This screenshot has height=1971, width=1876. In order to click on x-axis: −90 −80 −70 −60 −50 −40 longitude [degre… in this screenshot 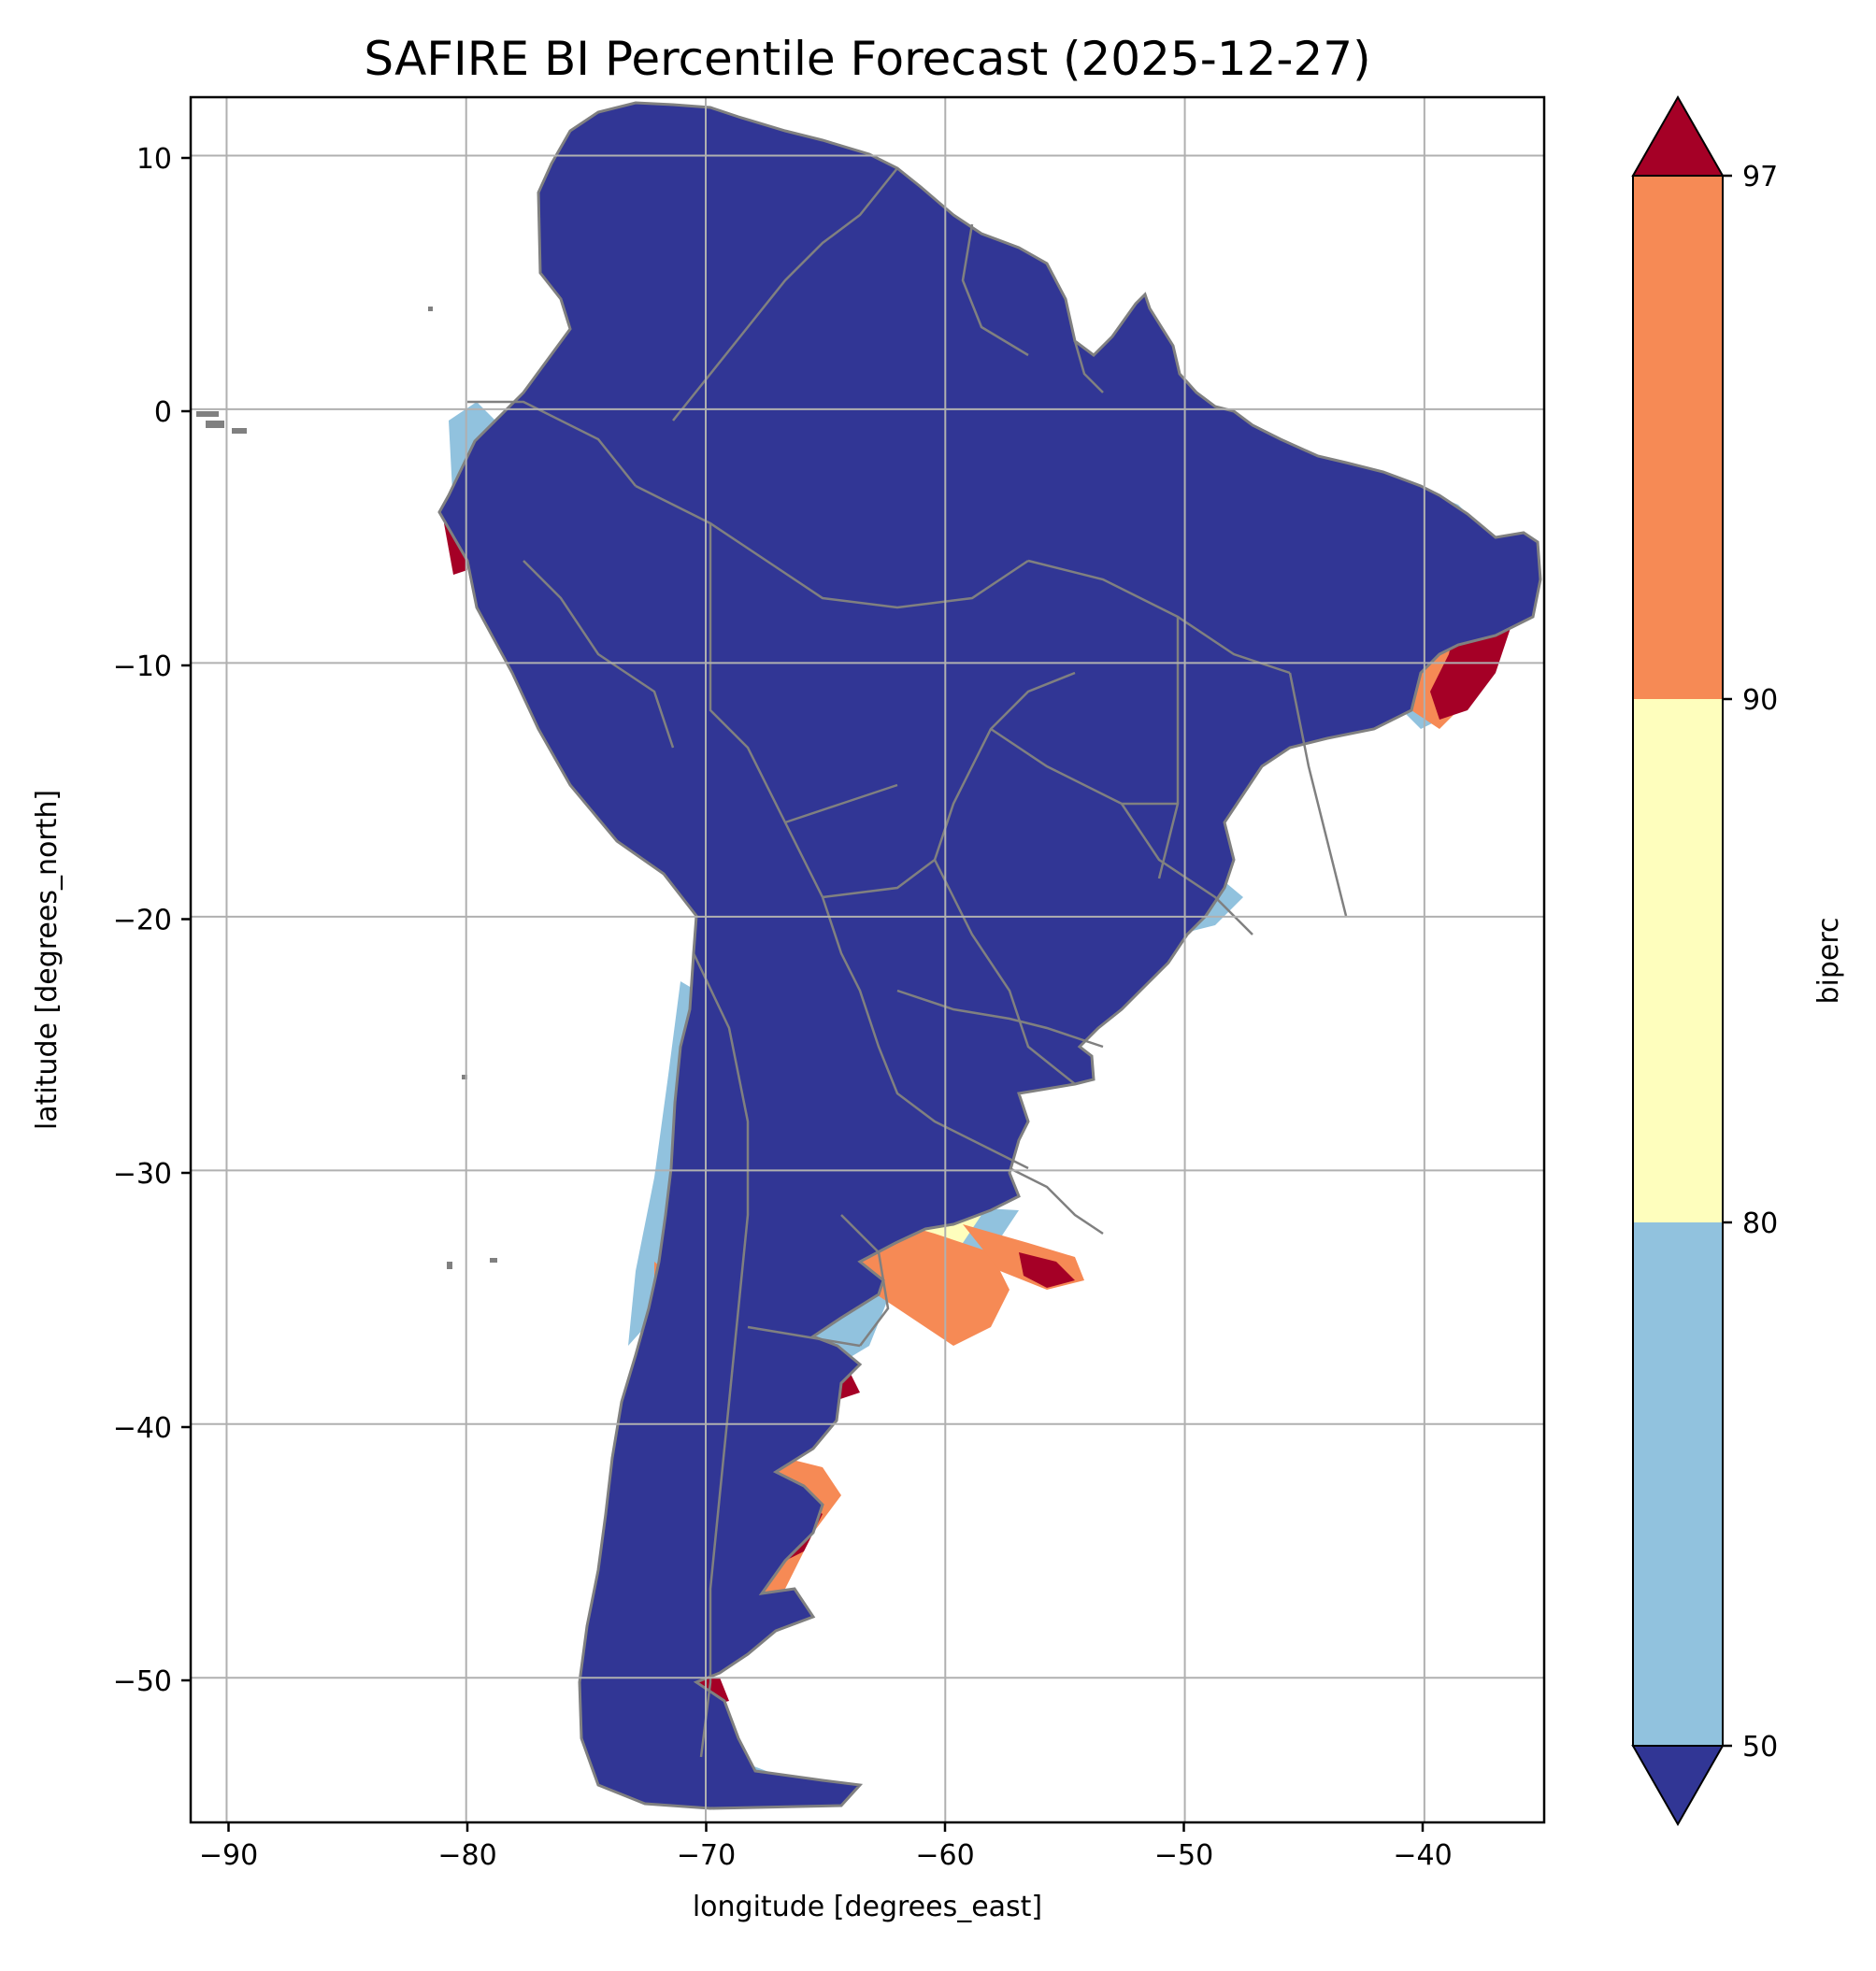, I will do `click(826, 1873)`.